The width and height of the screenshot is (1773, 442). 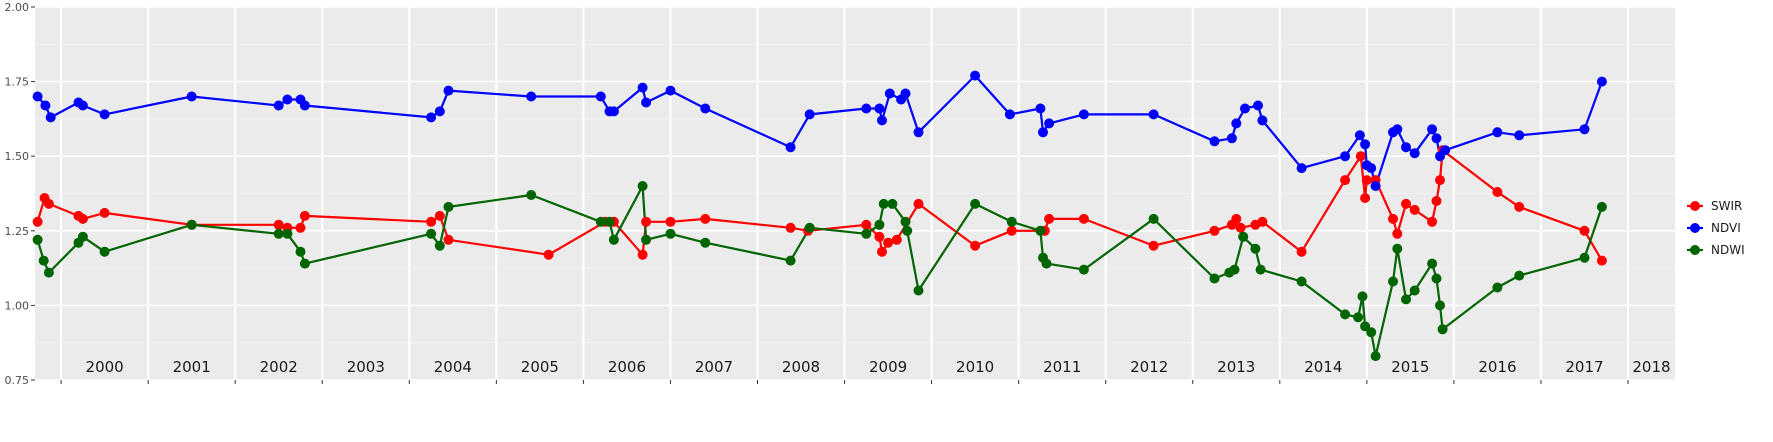 What do you see at coordinates (975, 367) in the screenshot?
I see `year-label: 2010` at bounding box center [975, 367].